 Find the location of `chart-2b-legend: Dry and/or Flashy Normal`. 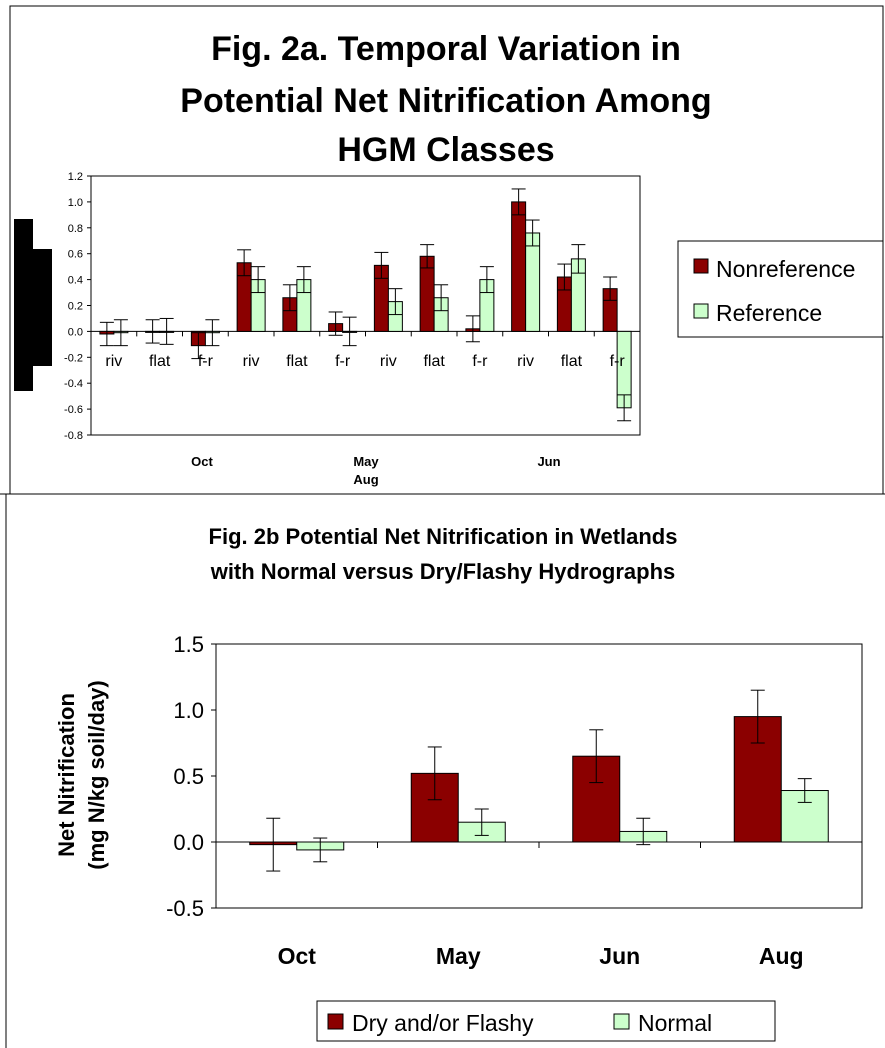

chart-2b-legend: Dry and/or Flashy Normal is located at coordinates (546, 1021).